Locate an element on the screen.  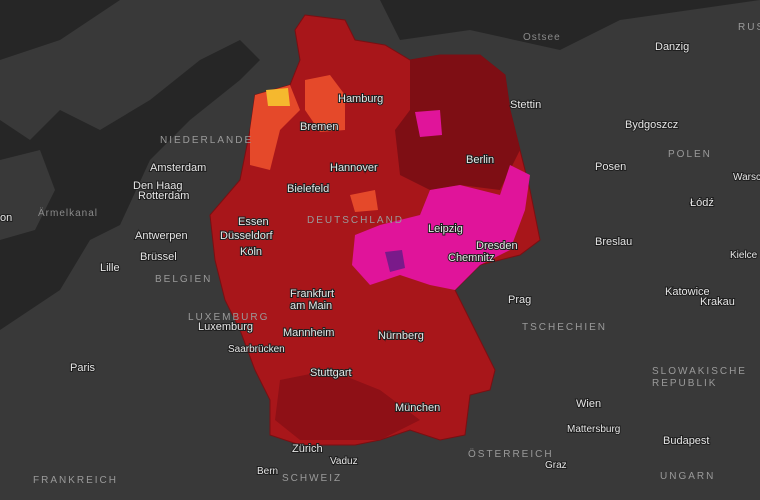
city-label: Düsseldorf is located at coordinates (247, 236).